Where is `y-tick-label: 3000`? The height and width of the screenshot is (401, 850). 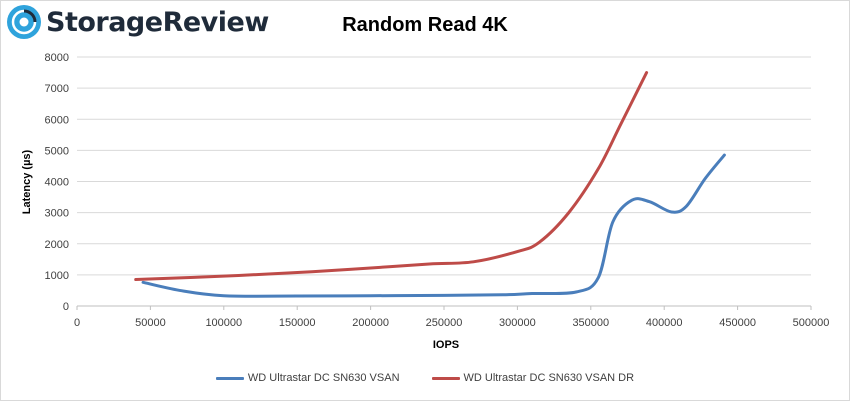
y-tick-label: 3000 is located at coordinates (57, 214).